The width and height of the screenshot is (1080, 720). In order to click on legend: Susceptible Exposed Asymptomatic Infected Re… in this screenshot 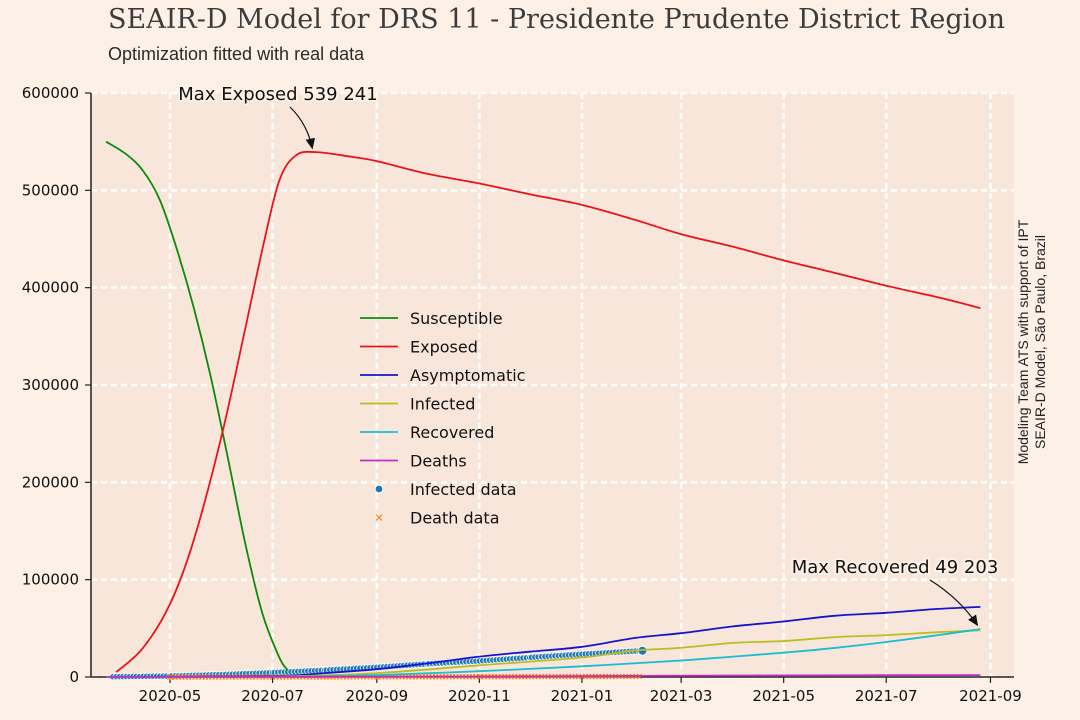, I will do `click(442, 418)`.